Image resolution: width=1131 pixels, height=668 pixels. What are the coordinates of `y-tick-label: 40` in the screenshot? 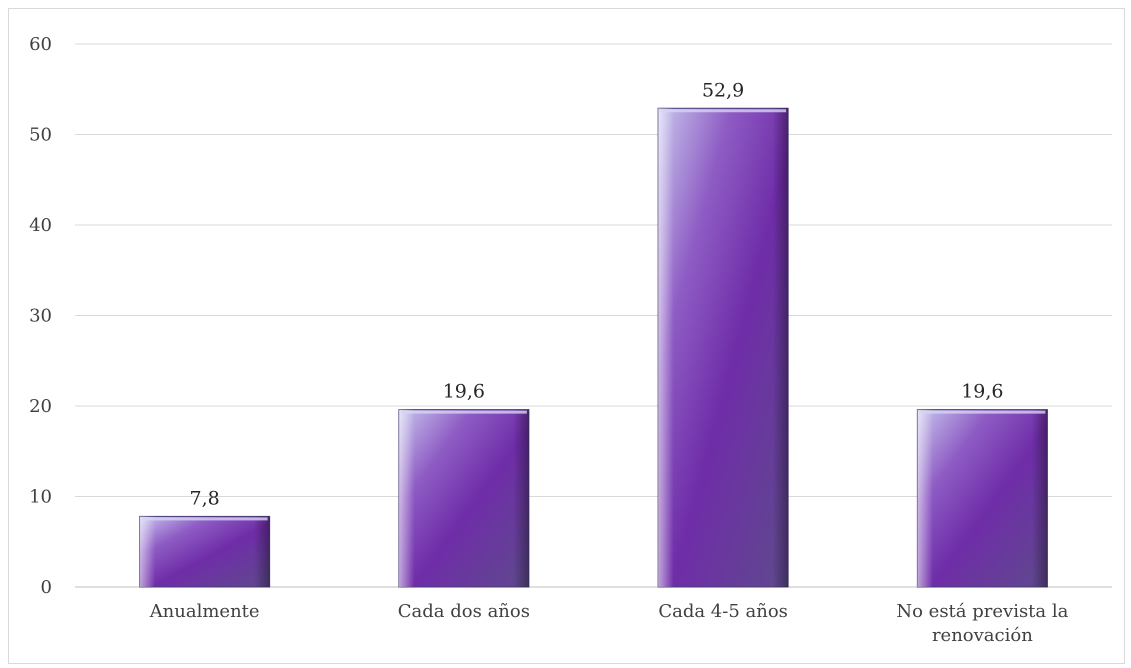 It's located at (40, 225).